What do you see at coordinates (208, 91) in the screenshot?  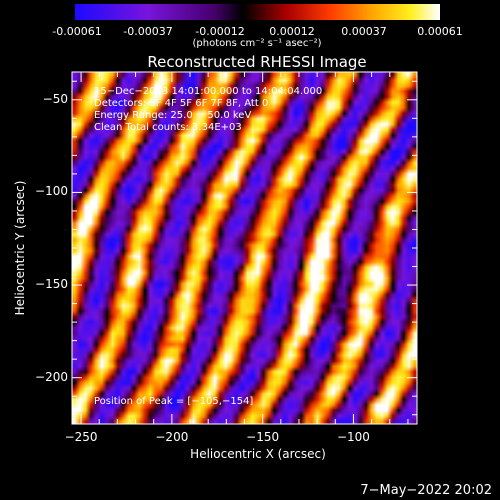 I see `annotation-time: 15−Dec−2003 14:01:00.000 to 14:04:04.000` at bounding box center [208, 91].